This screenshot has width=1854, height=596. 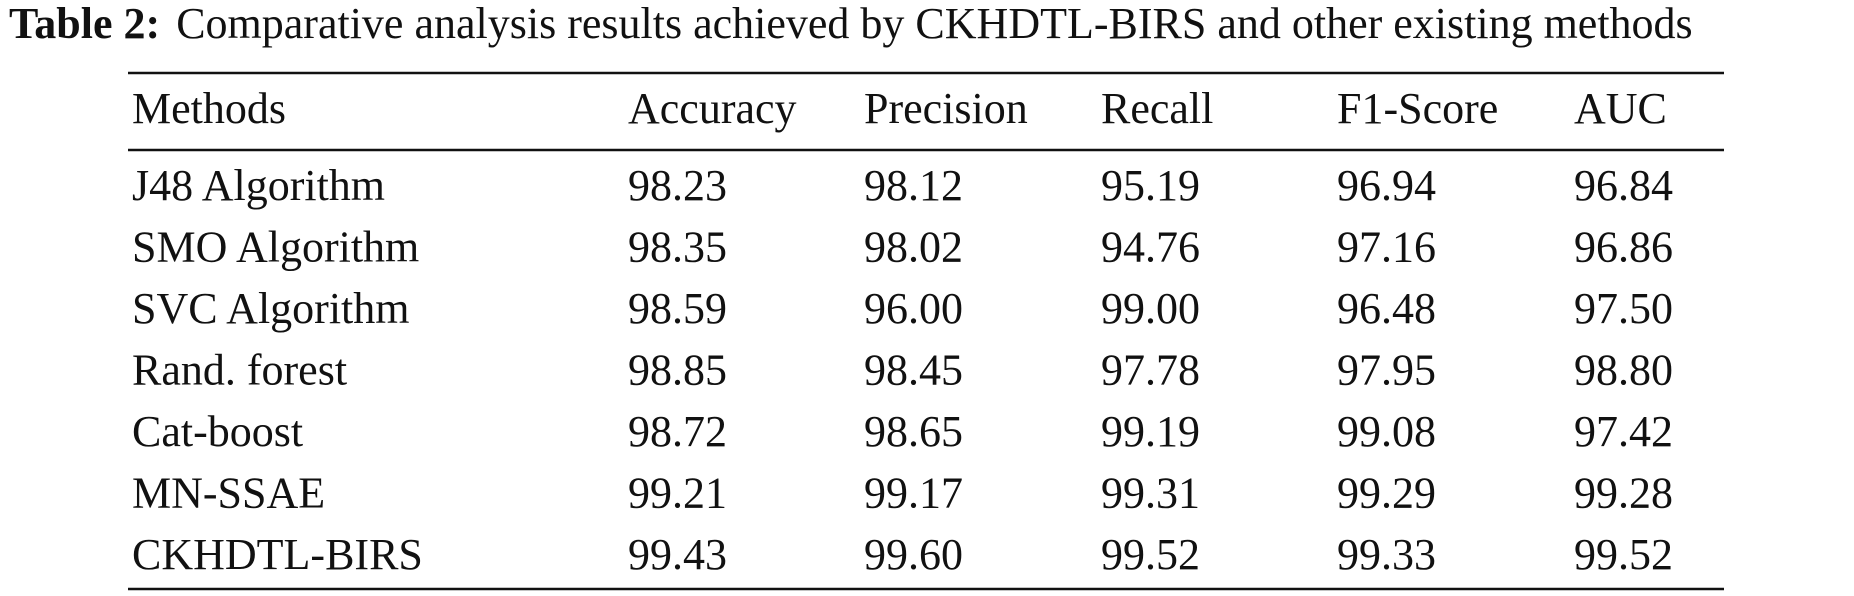 What do you see at coordinates (677, 431) in the screenshot?
I see `metric-value: 98.72` at bounding box center [677, 431].